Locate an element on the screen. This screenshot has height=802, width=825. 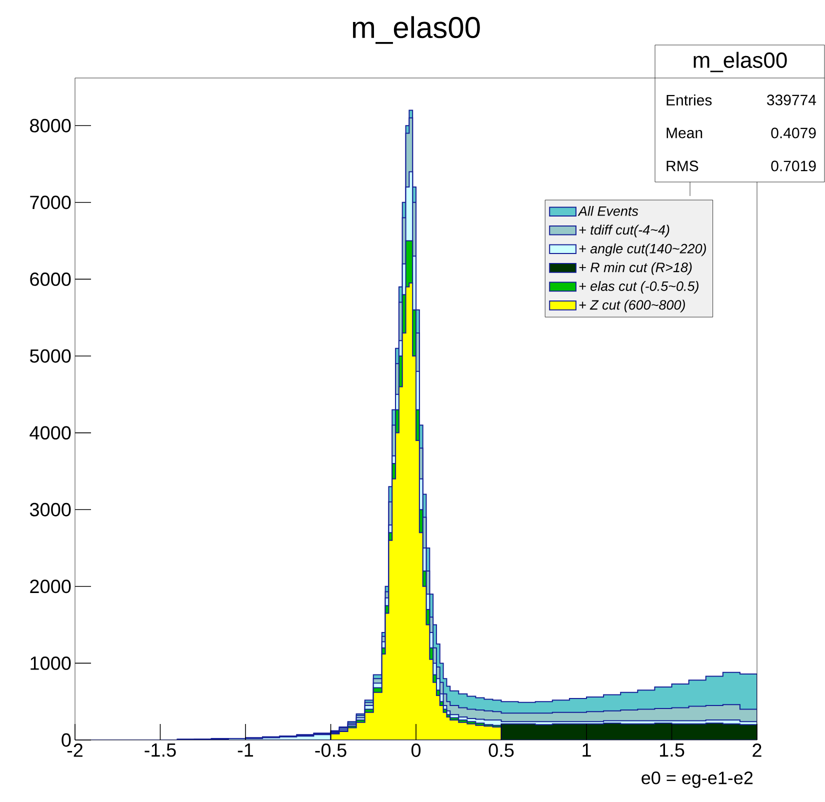
y-tick-label: 4000 is located at coordinates (50, 433).